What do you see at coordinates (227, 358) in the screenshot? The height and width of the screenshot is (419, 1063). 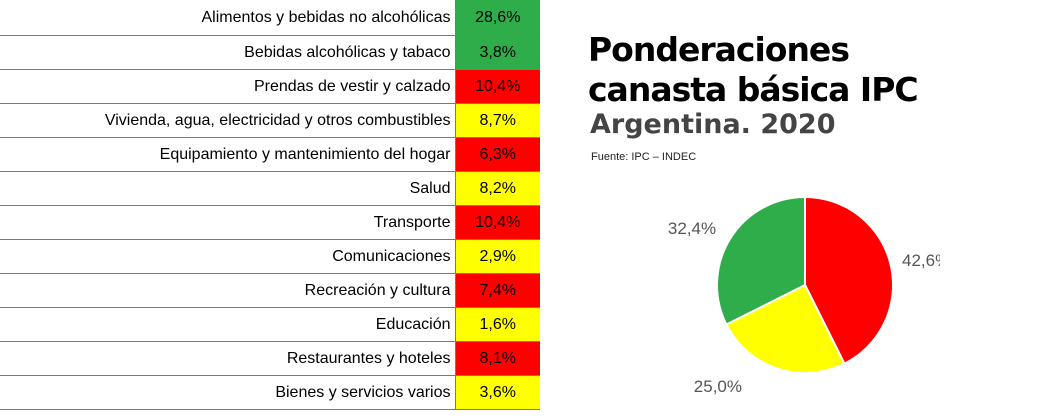 I see `category-cell: Restaurantes y hoteles` at bounding box center [227, 358].